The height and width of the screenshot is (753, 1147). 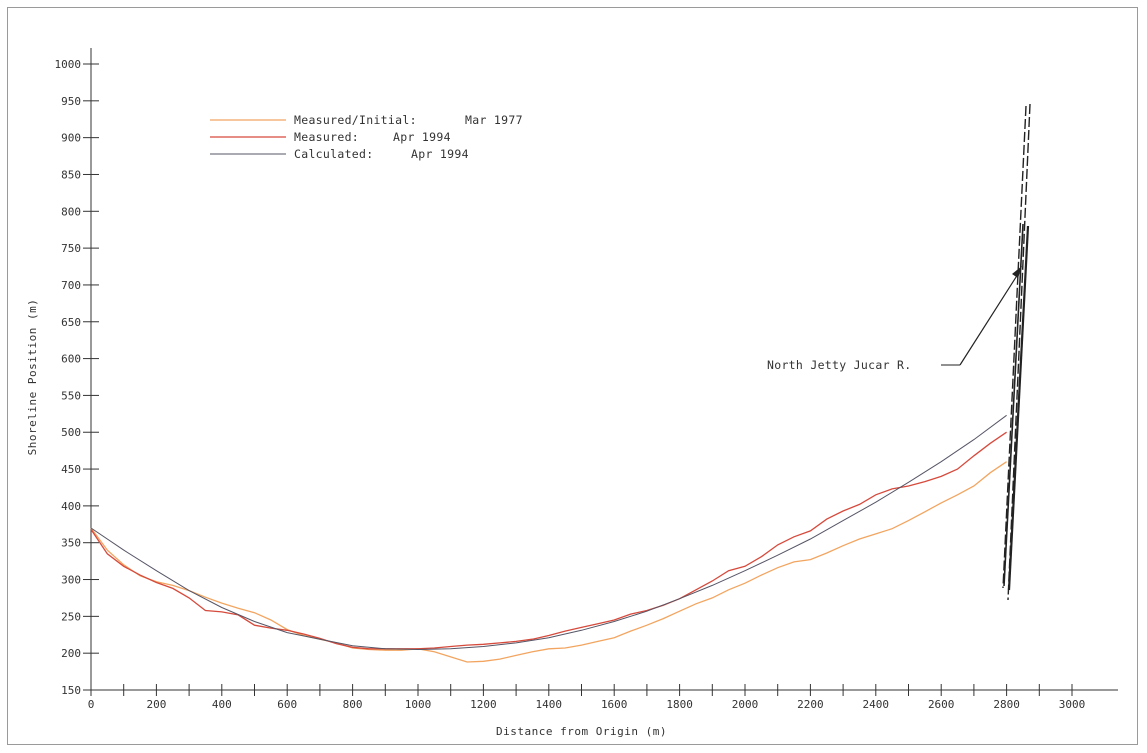 I want to click on annotation-arrow-line, so click(x=989, y=319).